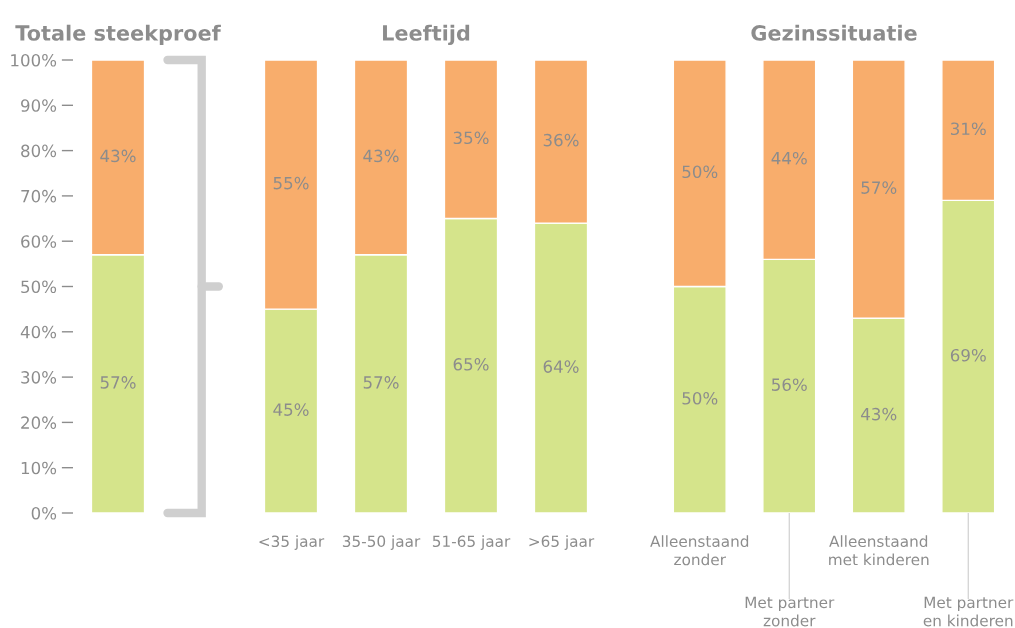 The image size is (1015, 628). What do you see at coordinates (39, 377) in the screenshot?
I see `y-tick-label: 30%` at bounding box center [39, 377].